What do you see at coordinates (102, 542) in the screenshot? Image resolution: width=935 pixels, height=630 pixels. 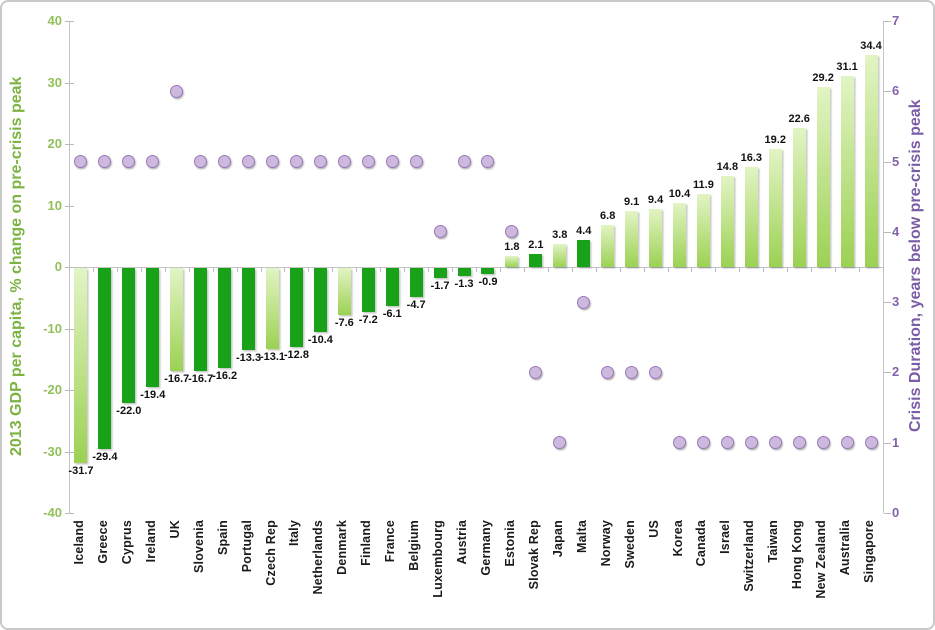 I see `category-label-greece: Greece` at bounding box center [102, 542].